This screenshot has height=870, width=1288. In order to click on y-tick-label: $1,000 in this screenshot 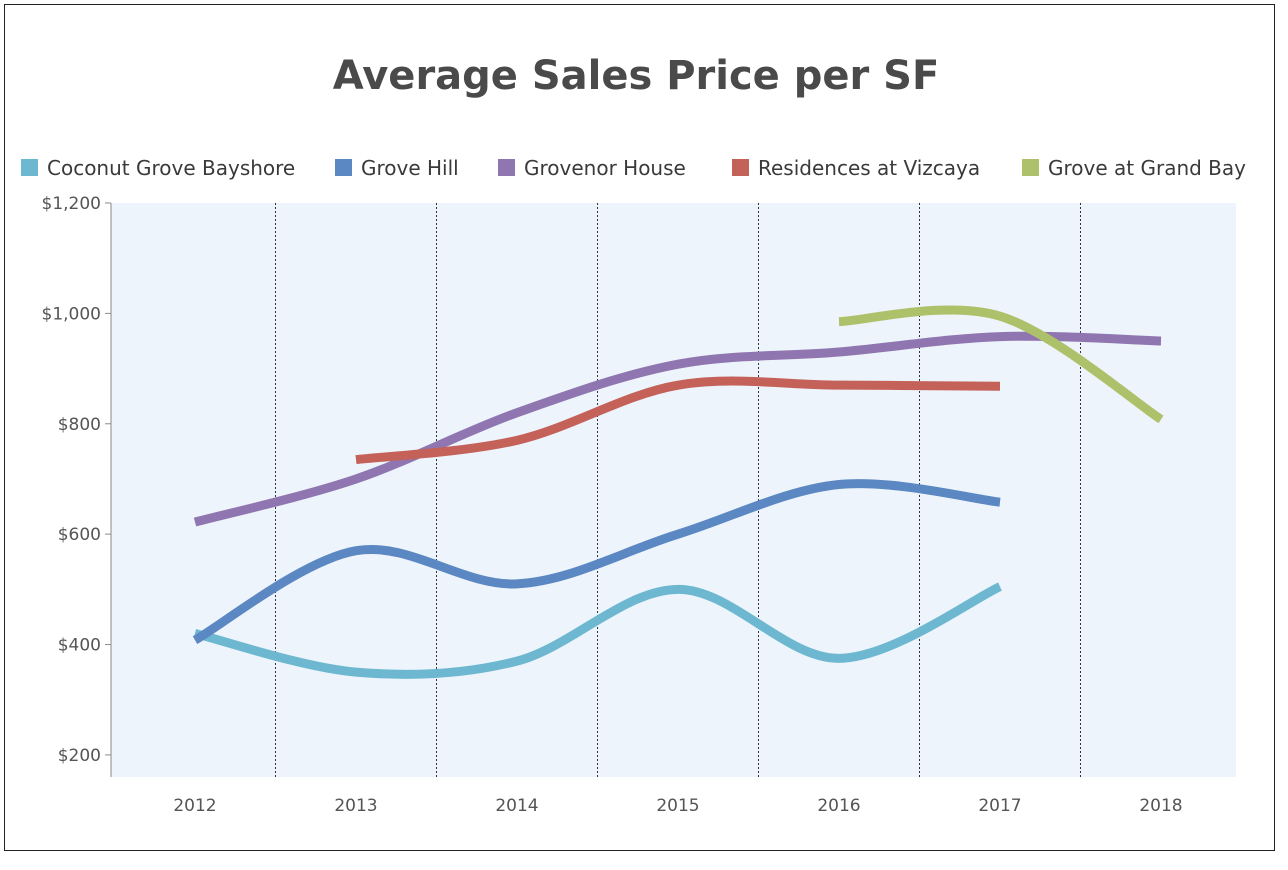, I will do `click(71, 314)`.